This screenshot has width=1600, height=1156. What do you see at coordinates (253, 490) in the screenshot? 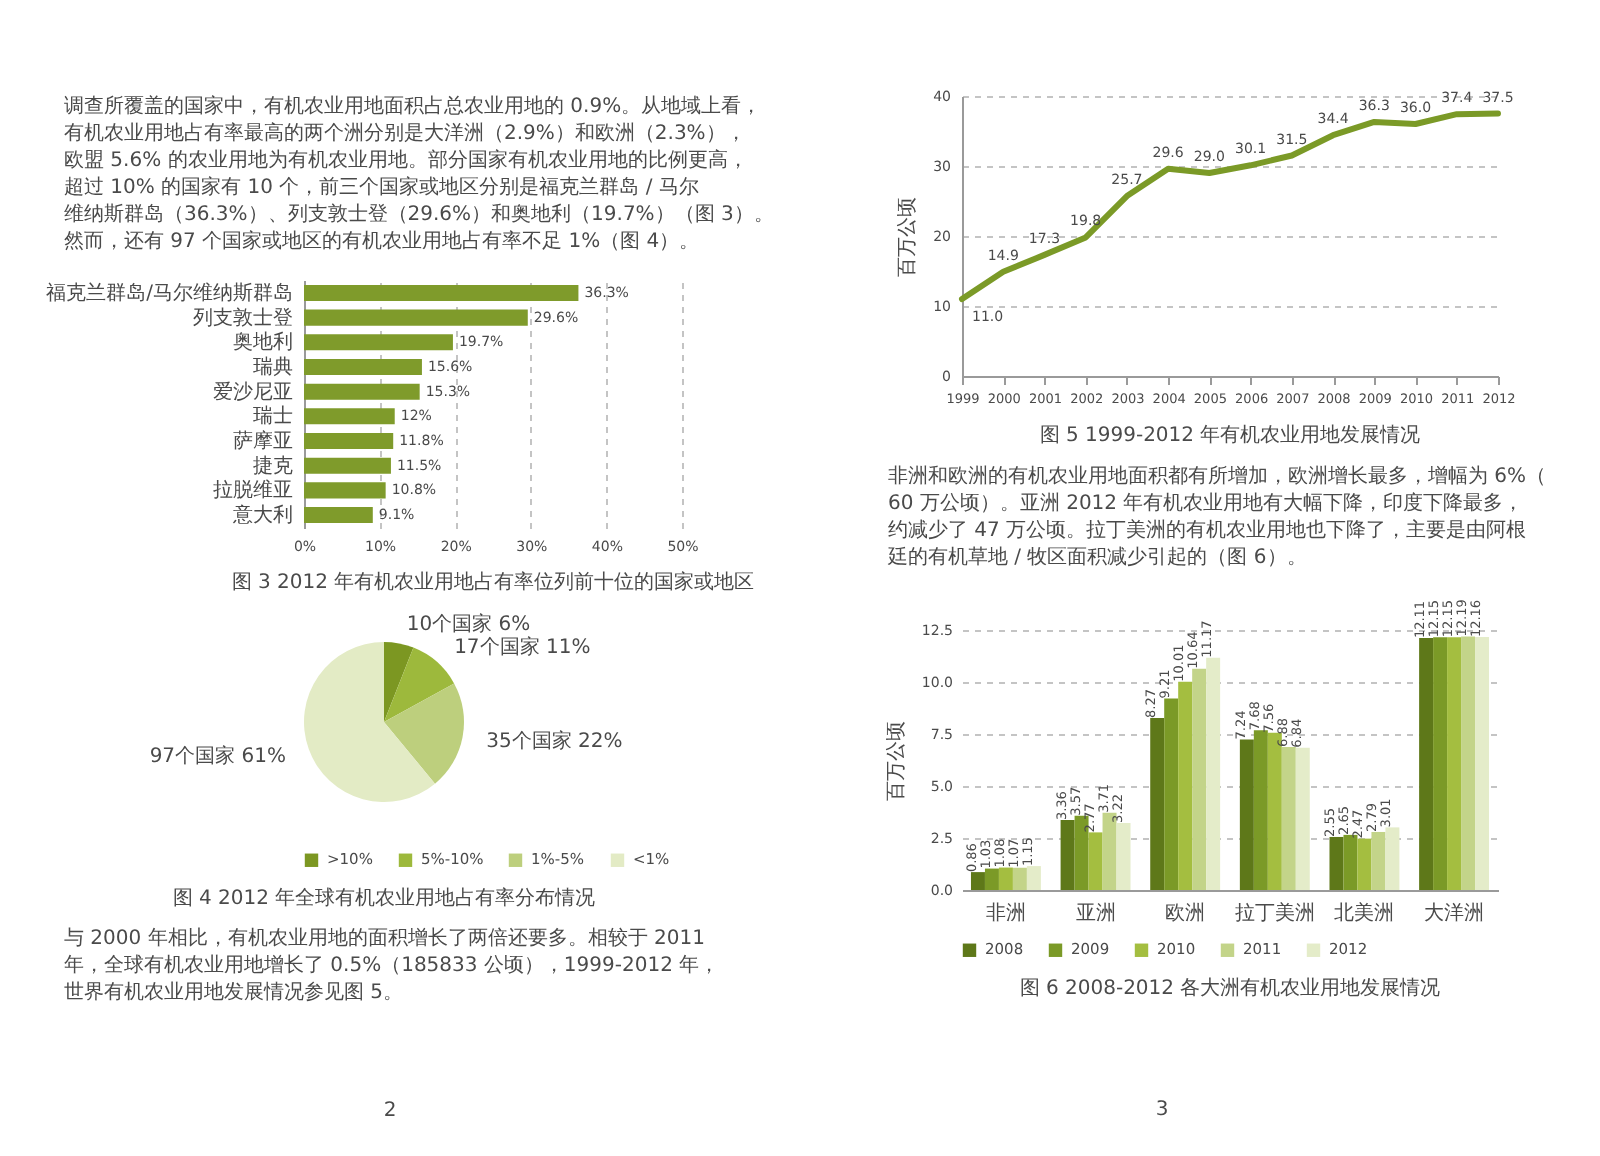
I see `y-tick-label: 拉脱维亚` at bounding box center [253, 490].